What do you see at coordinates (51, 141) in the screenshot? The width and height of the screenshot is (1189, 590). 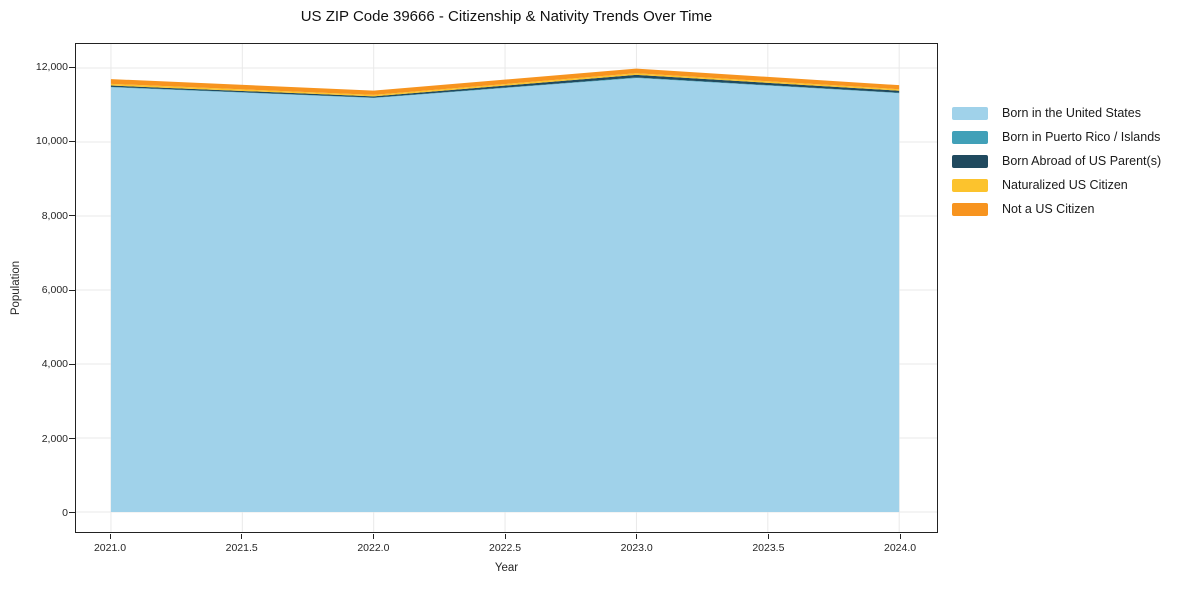 I see `y-tick-label: 10,000` at bounding box center [51, 141].